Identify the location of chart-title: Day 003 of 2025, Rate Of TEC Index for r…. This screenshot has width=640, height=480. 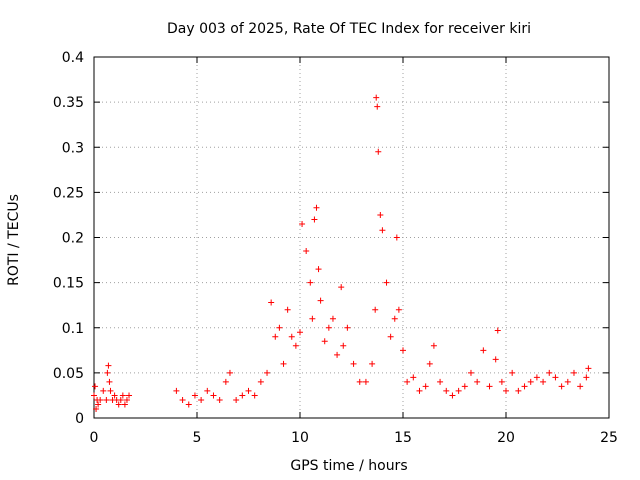
(349, 29).